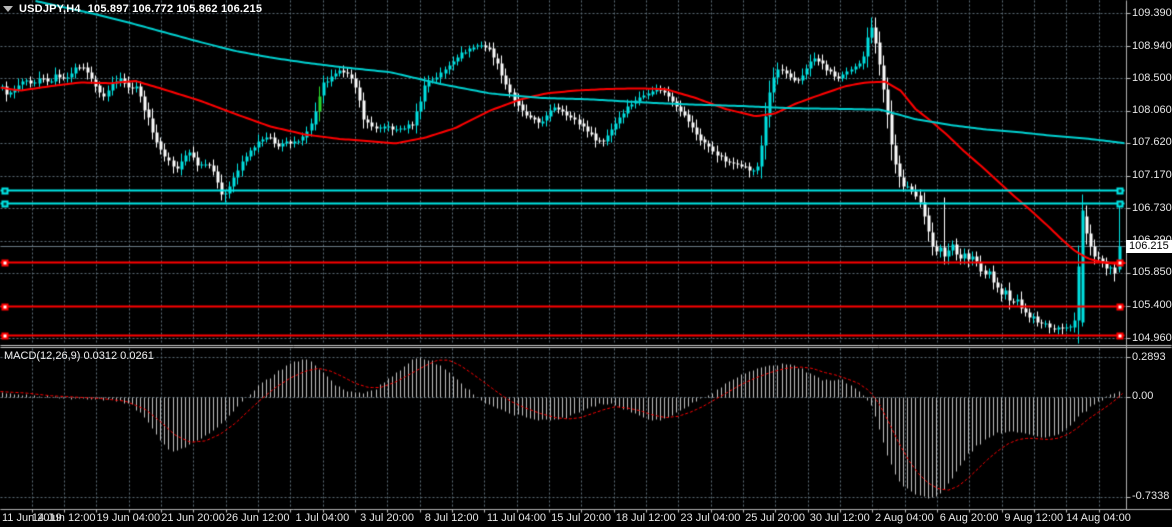  Describe the element at coordinates (79, 356) in the screenshot. I see `macd-indicator-label: MACD(12,26,9) 0.0312 0.0261` at that location.